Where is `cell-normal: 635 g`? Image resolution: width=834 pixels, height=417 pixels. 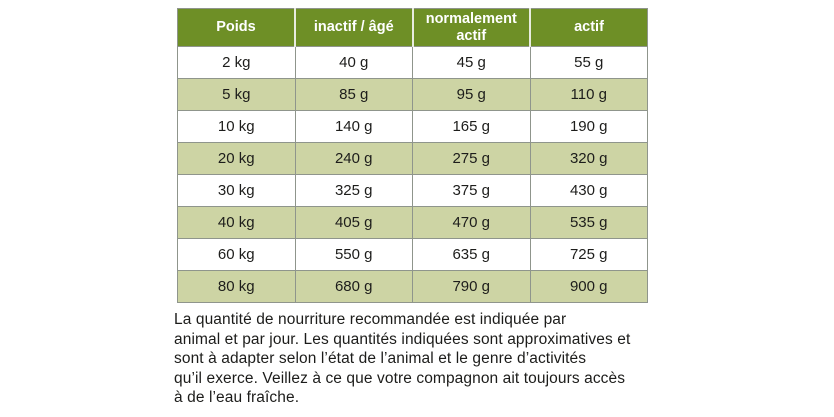 cell-normal: 635 g is located at coordinates (471, 254).